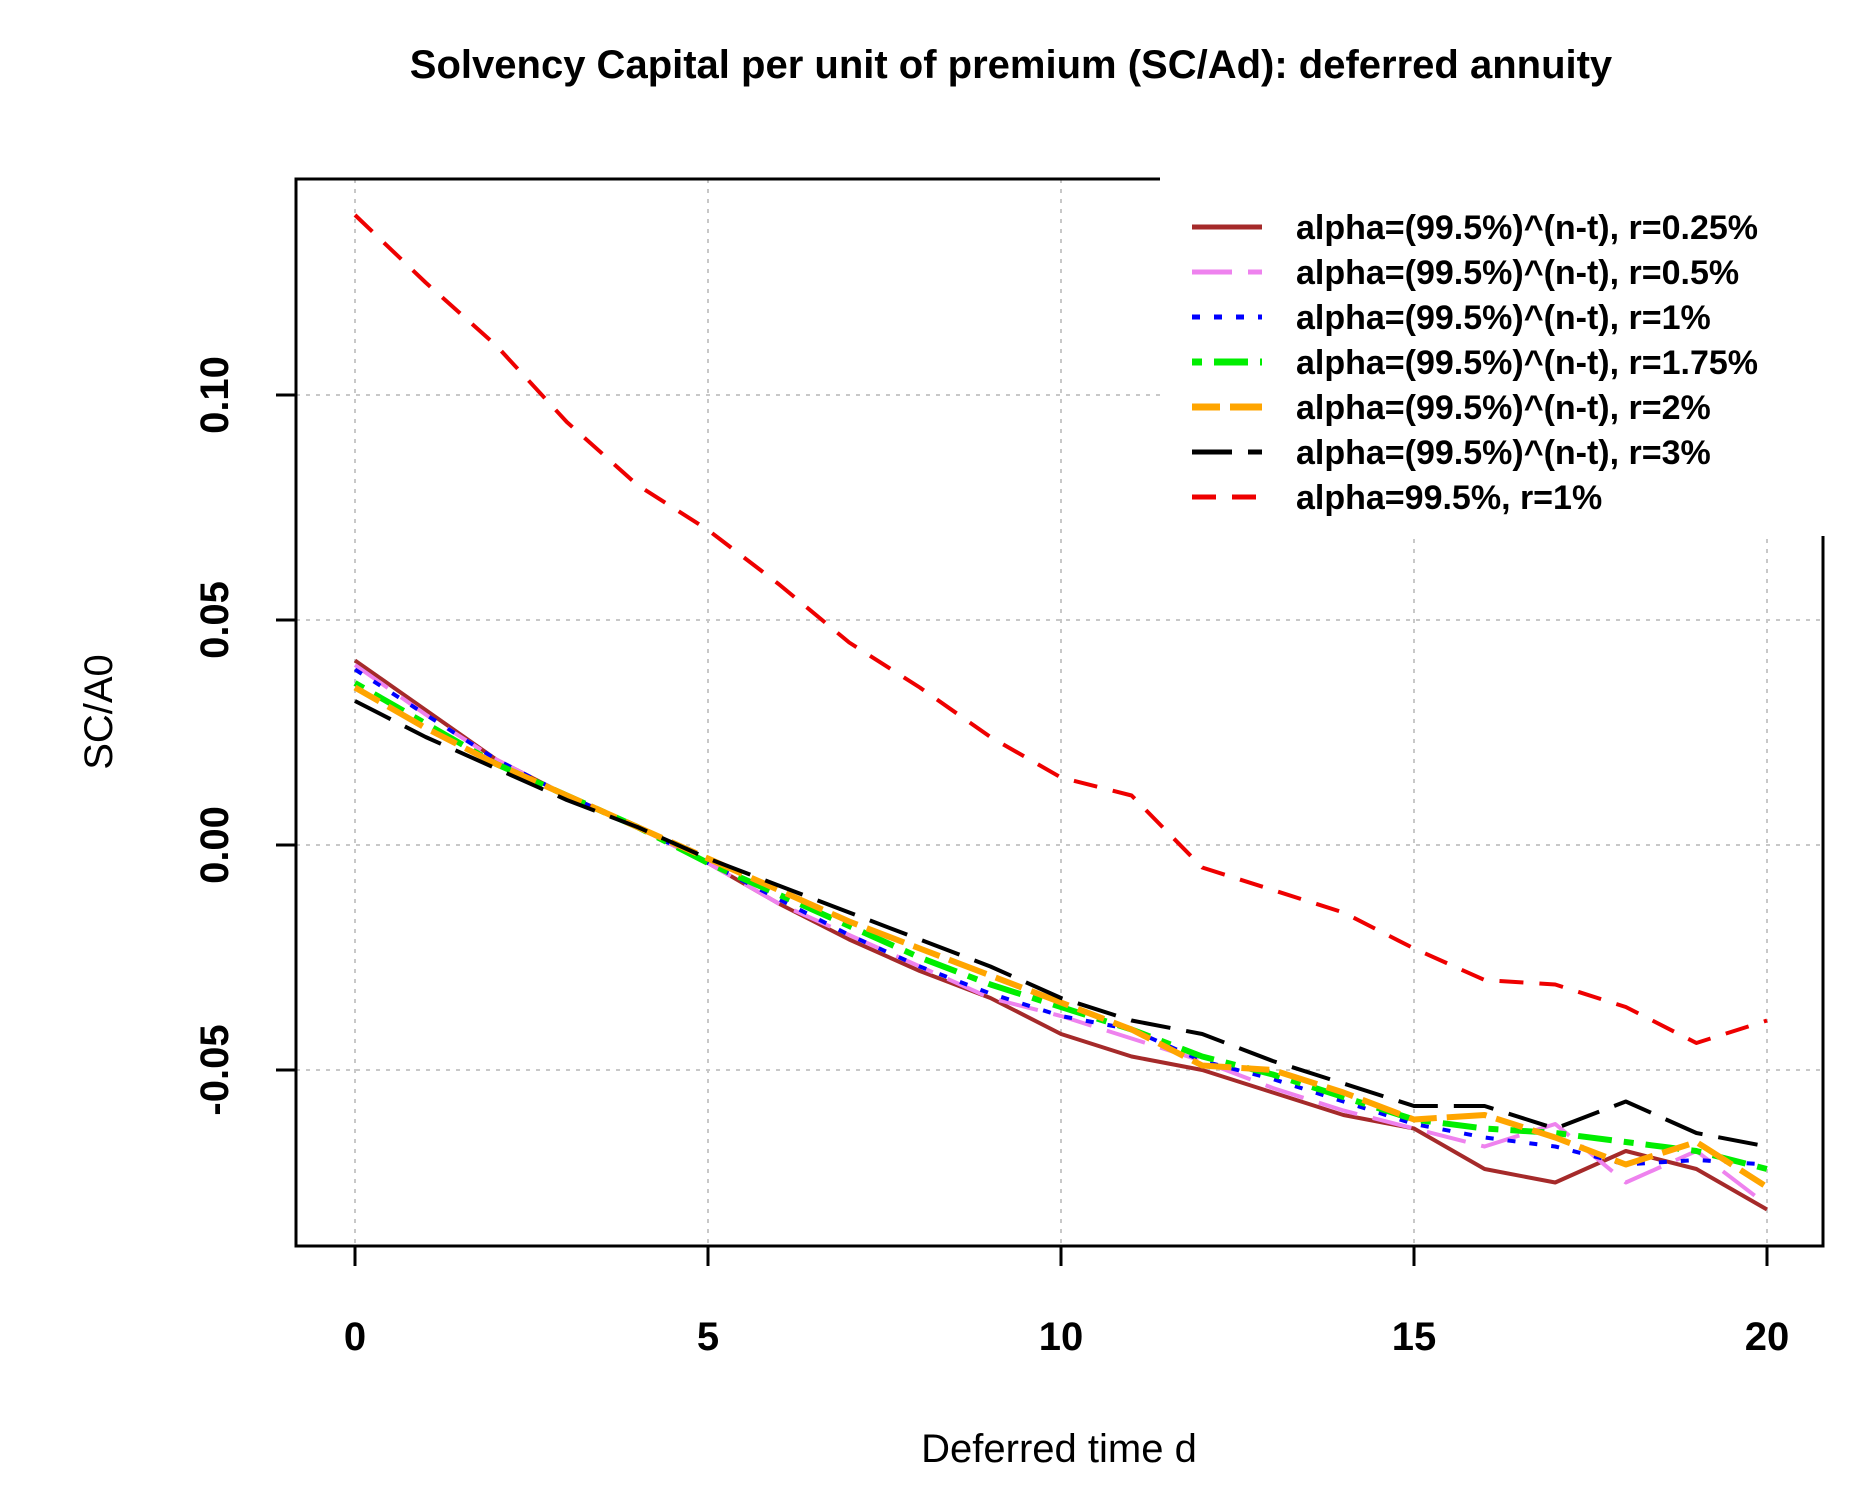 The height and width of the screenshot is (1493, 1859). What do you see at coordinates (708, 1337) in the screenshot?
I see `x-tick-label-1: 5` at bounding box center [708, 1337].